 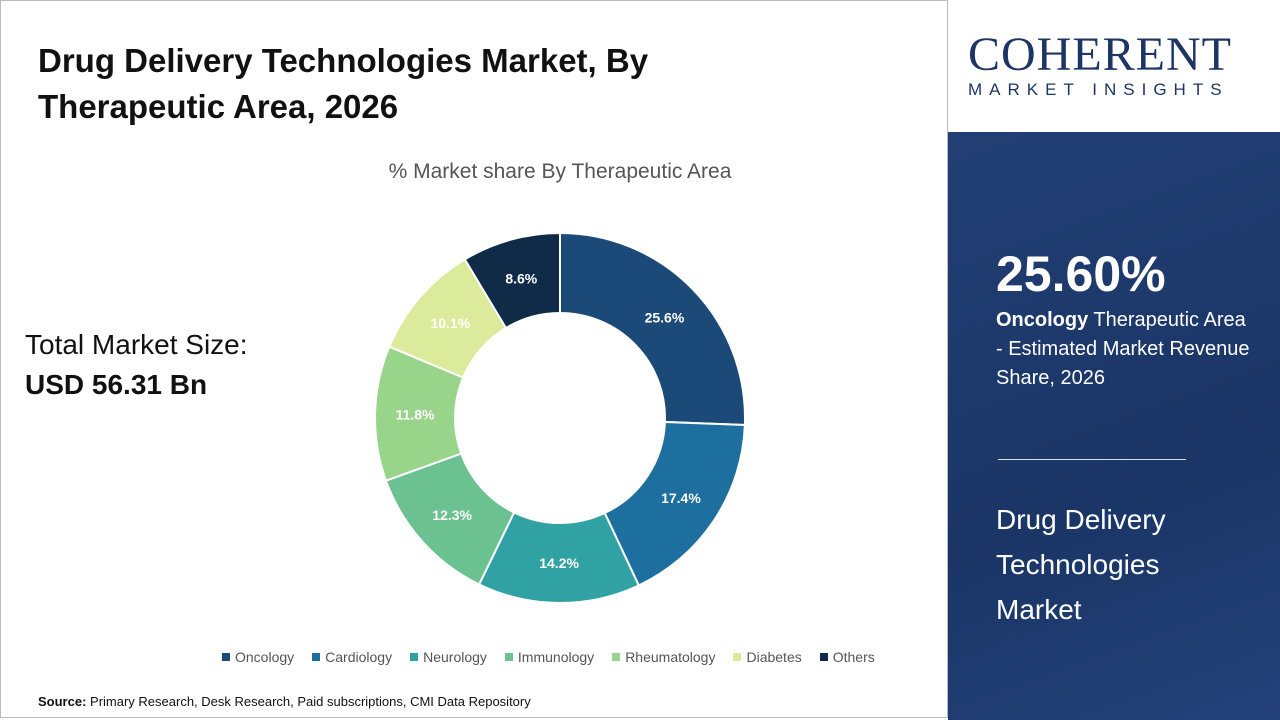 I want to click on legend-item: Diabetes, so click(x=767, y=657).